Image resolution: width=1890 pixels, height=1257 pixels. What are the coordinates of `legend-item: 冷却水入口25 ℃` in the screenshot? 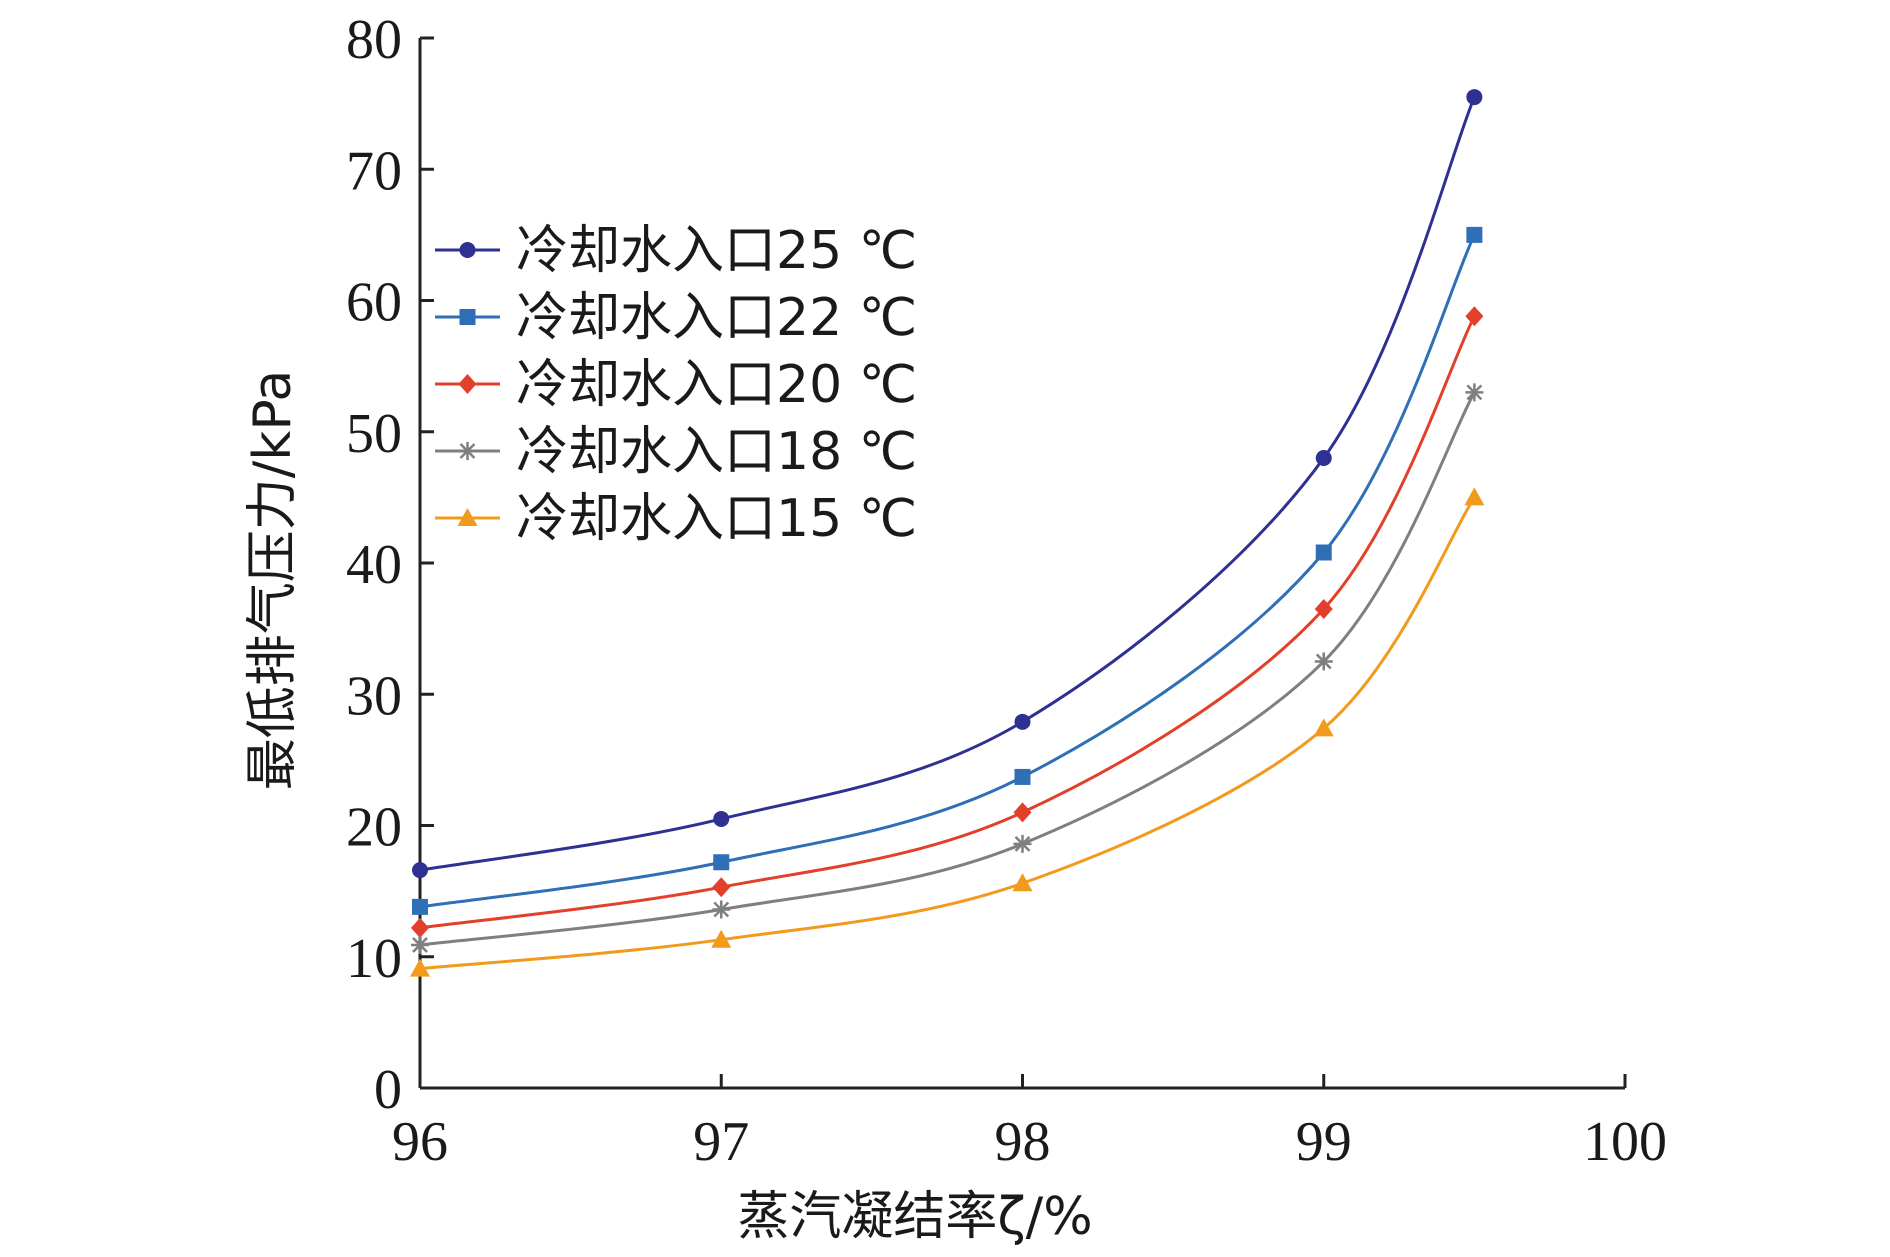 It's located at (676, 251).